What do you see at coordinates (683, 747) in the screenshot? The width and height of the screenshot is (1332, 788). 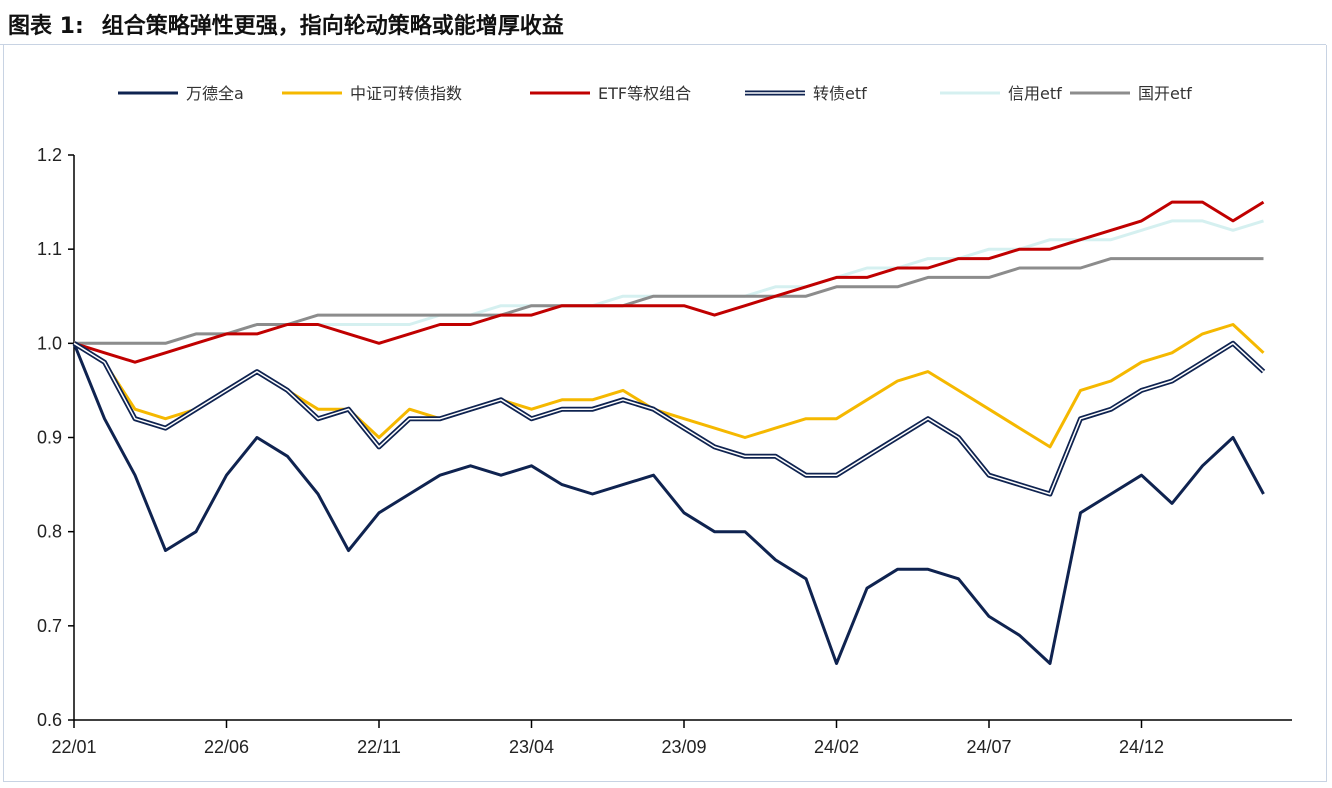 I see `x-tick-label: 23/09` at bounding box center [683, 747].